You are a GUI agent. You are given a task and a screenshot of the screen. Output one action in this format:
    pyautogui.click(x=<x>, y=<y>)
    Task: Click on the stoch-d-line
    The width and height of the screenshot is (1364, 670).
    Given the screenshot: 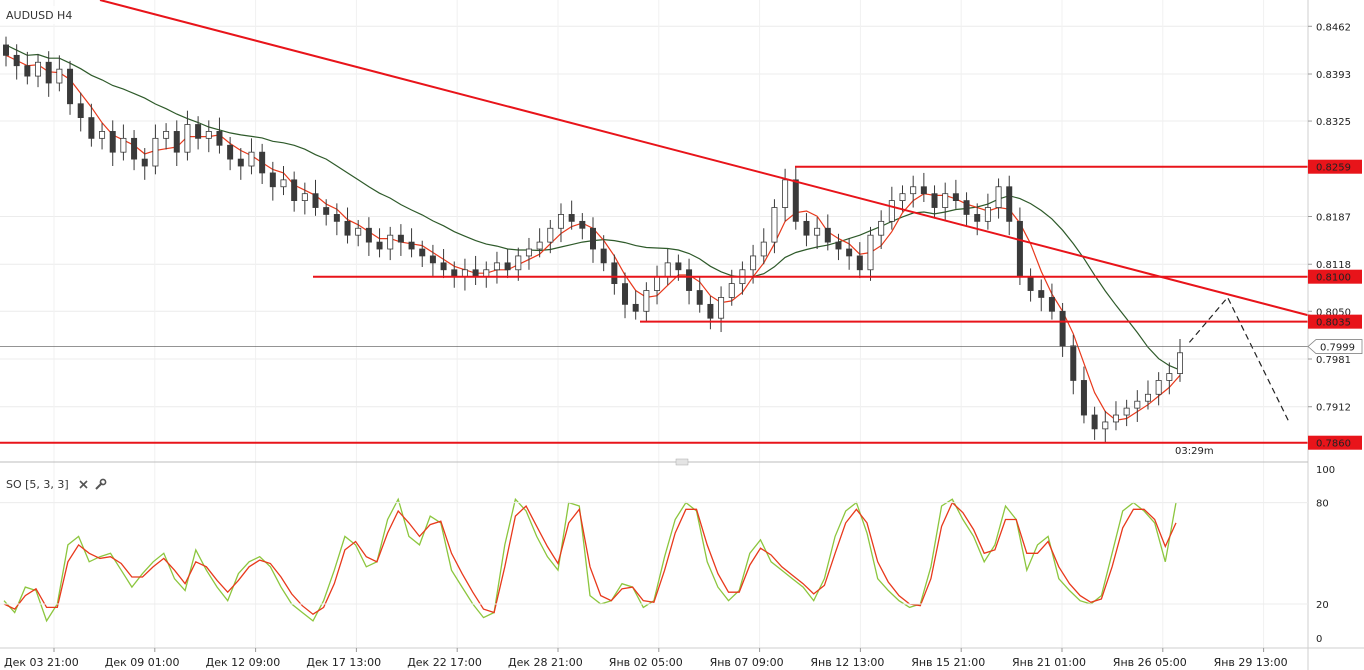 What is the action you would take?
    pyautogui.click(x=590, y=558)
    